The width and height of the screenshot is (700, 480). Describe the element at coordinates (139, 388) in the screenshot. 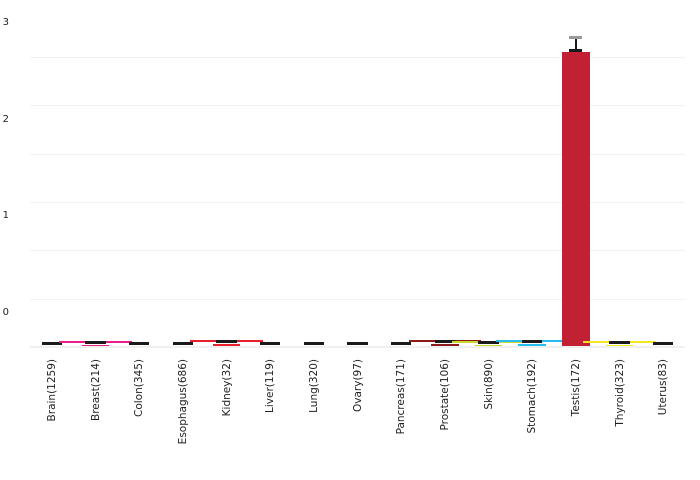

I see `x-axis-tick-label: Colon(345)` at that location.